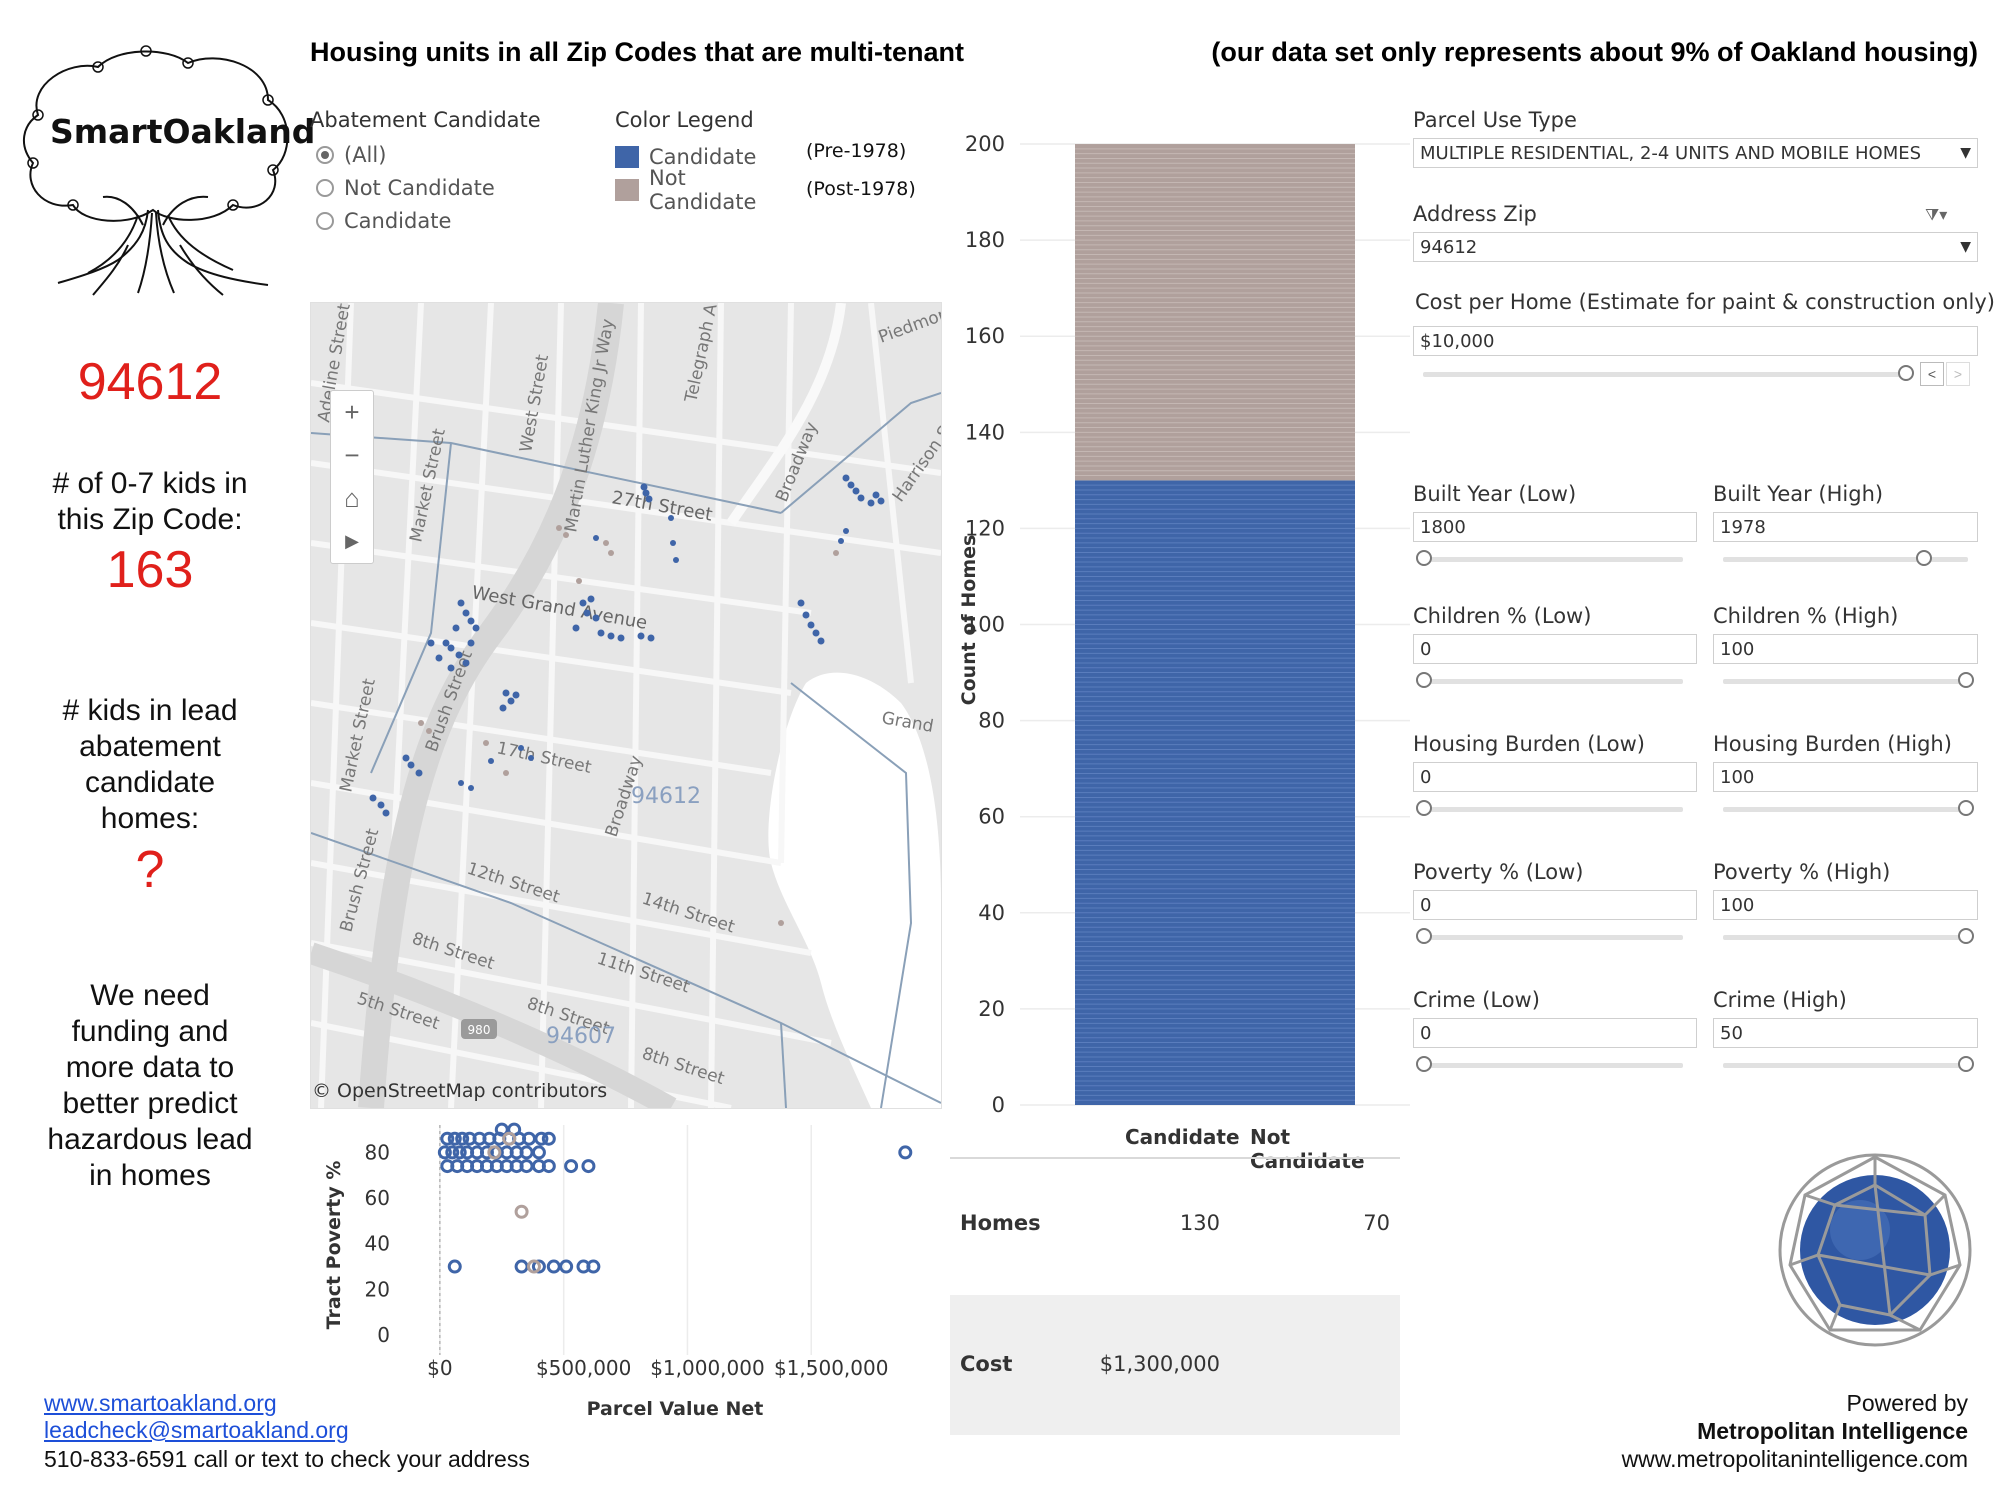 The height and width of the screenshot is (1500, 2000). I want to click on non-candidate-parcels, so click(628, 725).